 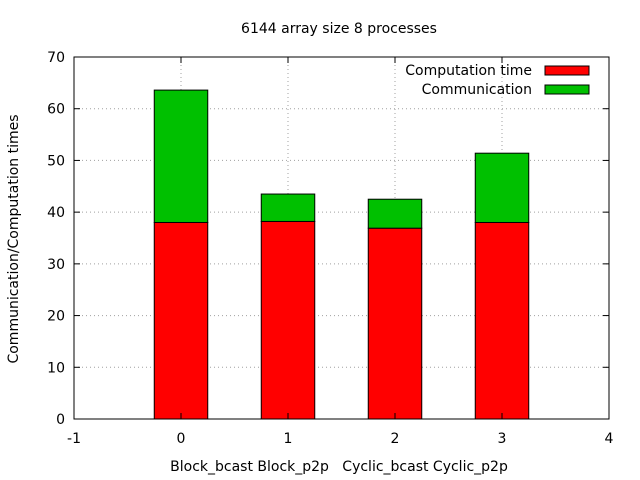 I want to click on y-tick-label: 20, so click(x=56, y=317).